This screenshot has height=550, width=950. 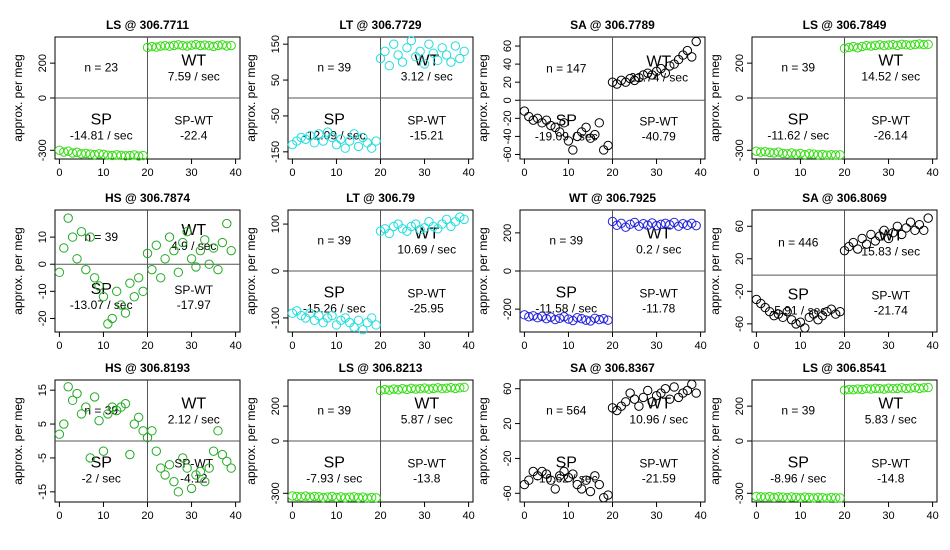 I want to click on n-label: n = 39, so click(x=101, y=411).